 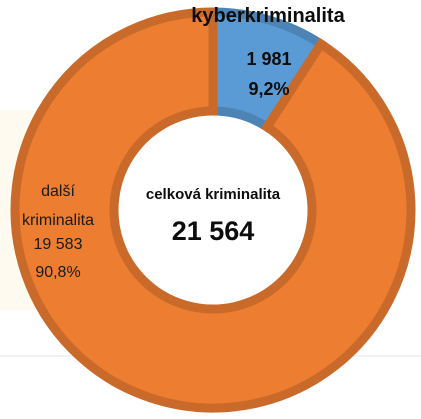 I want to click on value-label: 1 981, so click(x=269, y=59).